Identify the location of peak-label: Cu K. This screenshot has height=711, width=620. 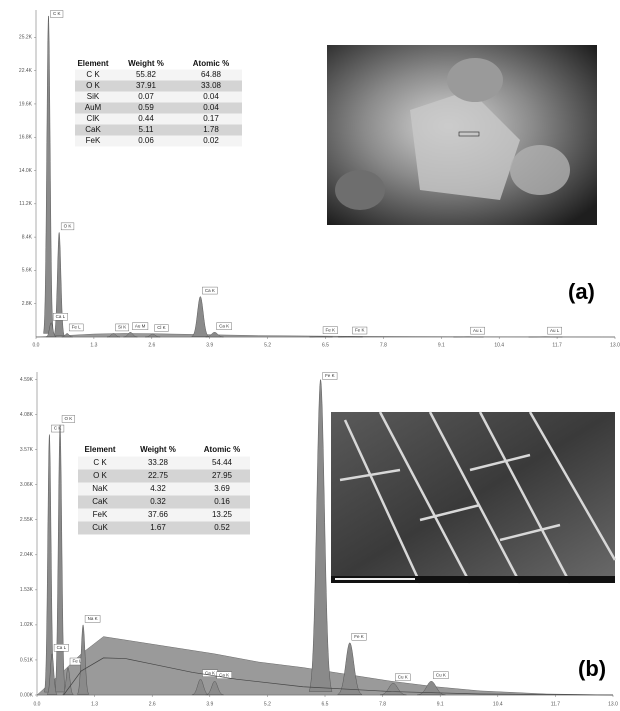
(403, 677).